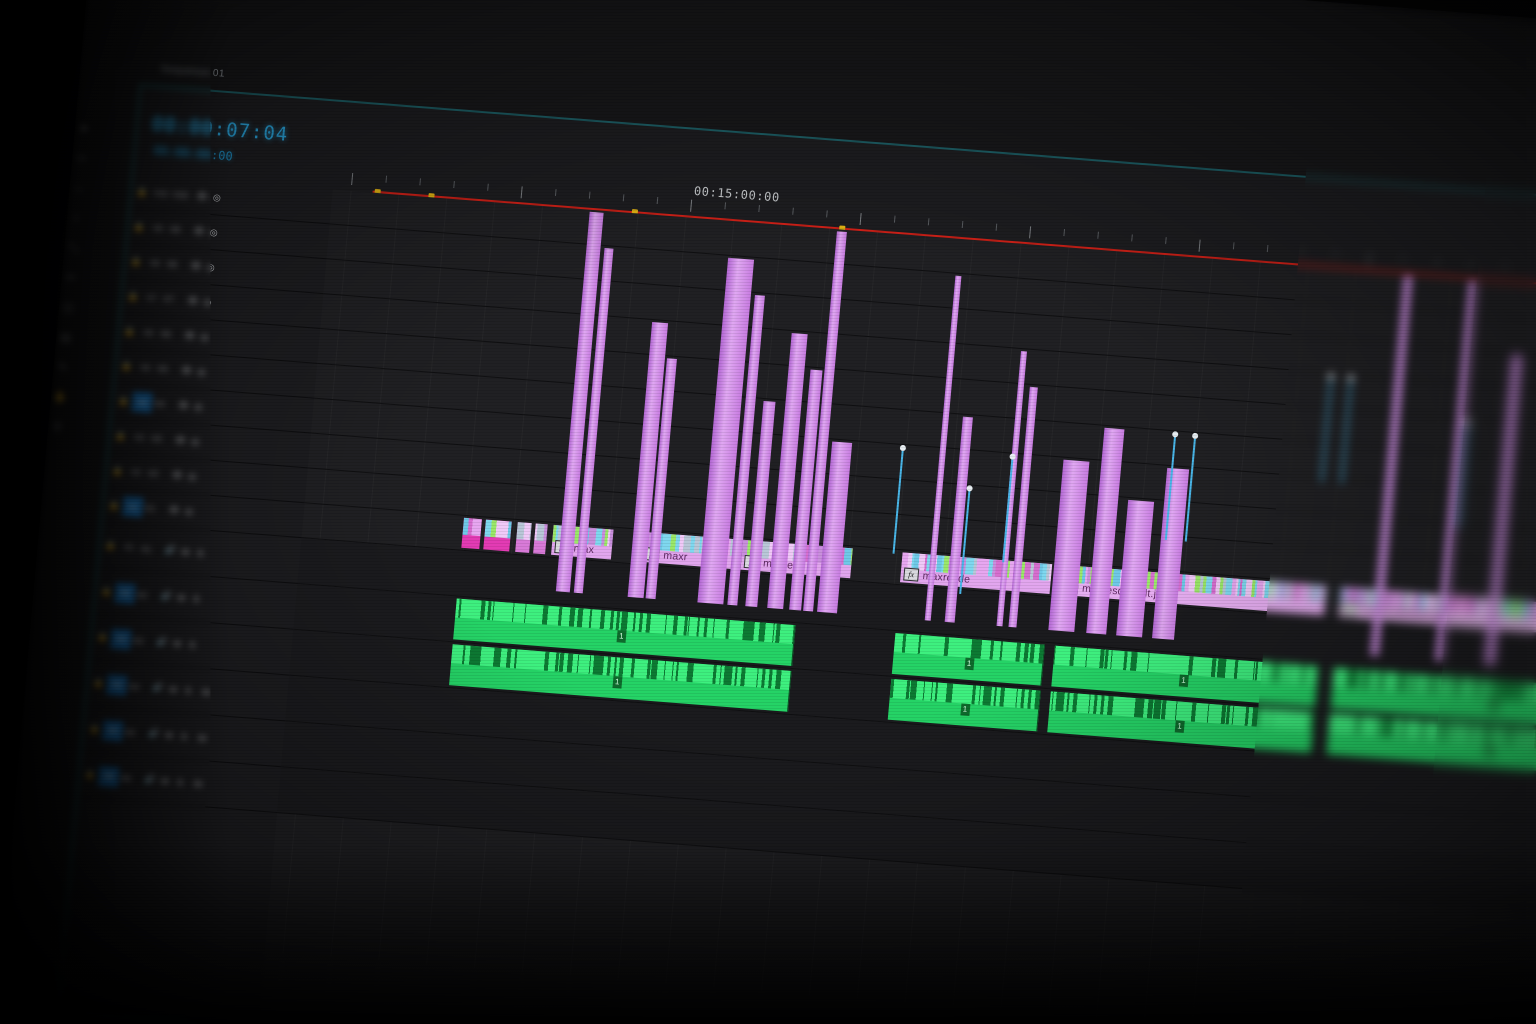  What do you see at coordinates (81, 159) in the screenshot?
I see `track-select-forward-tool: ⇨` at bounding box center [81, 159].